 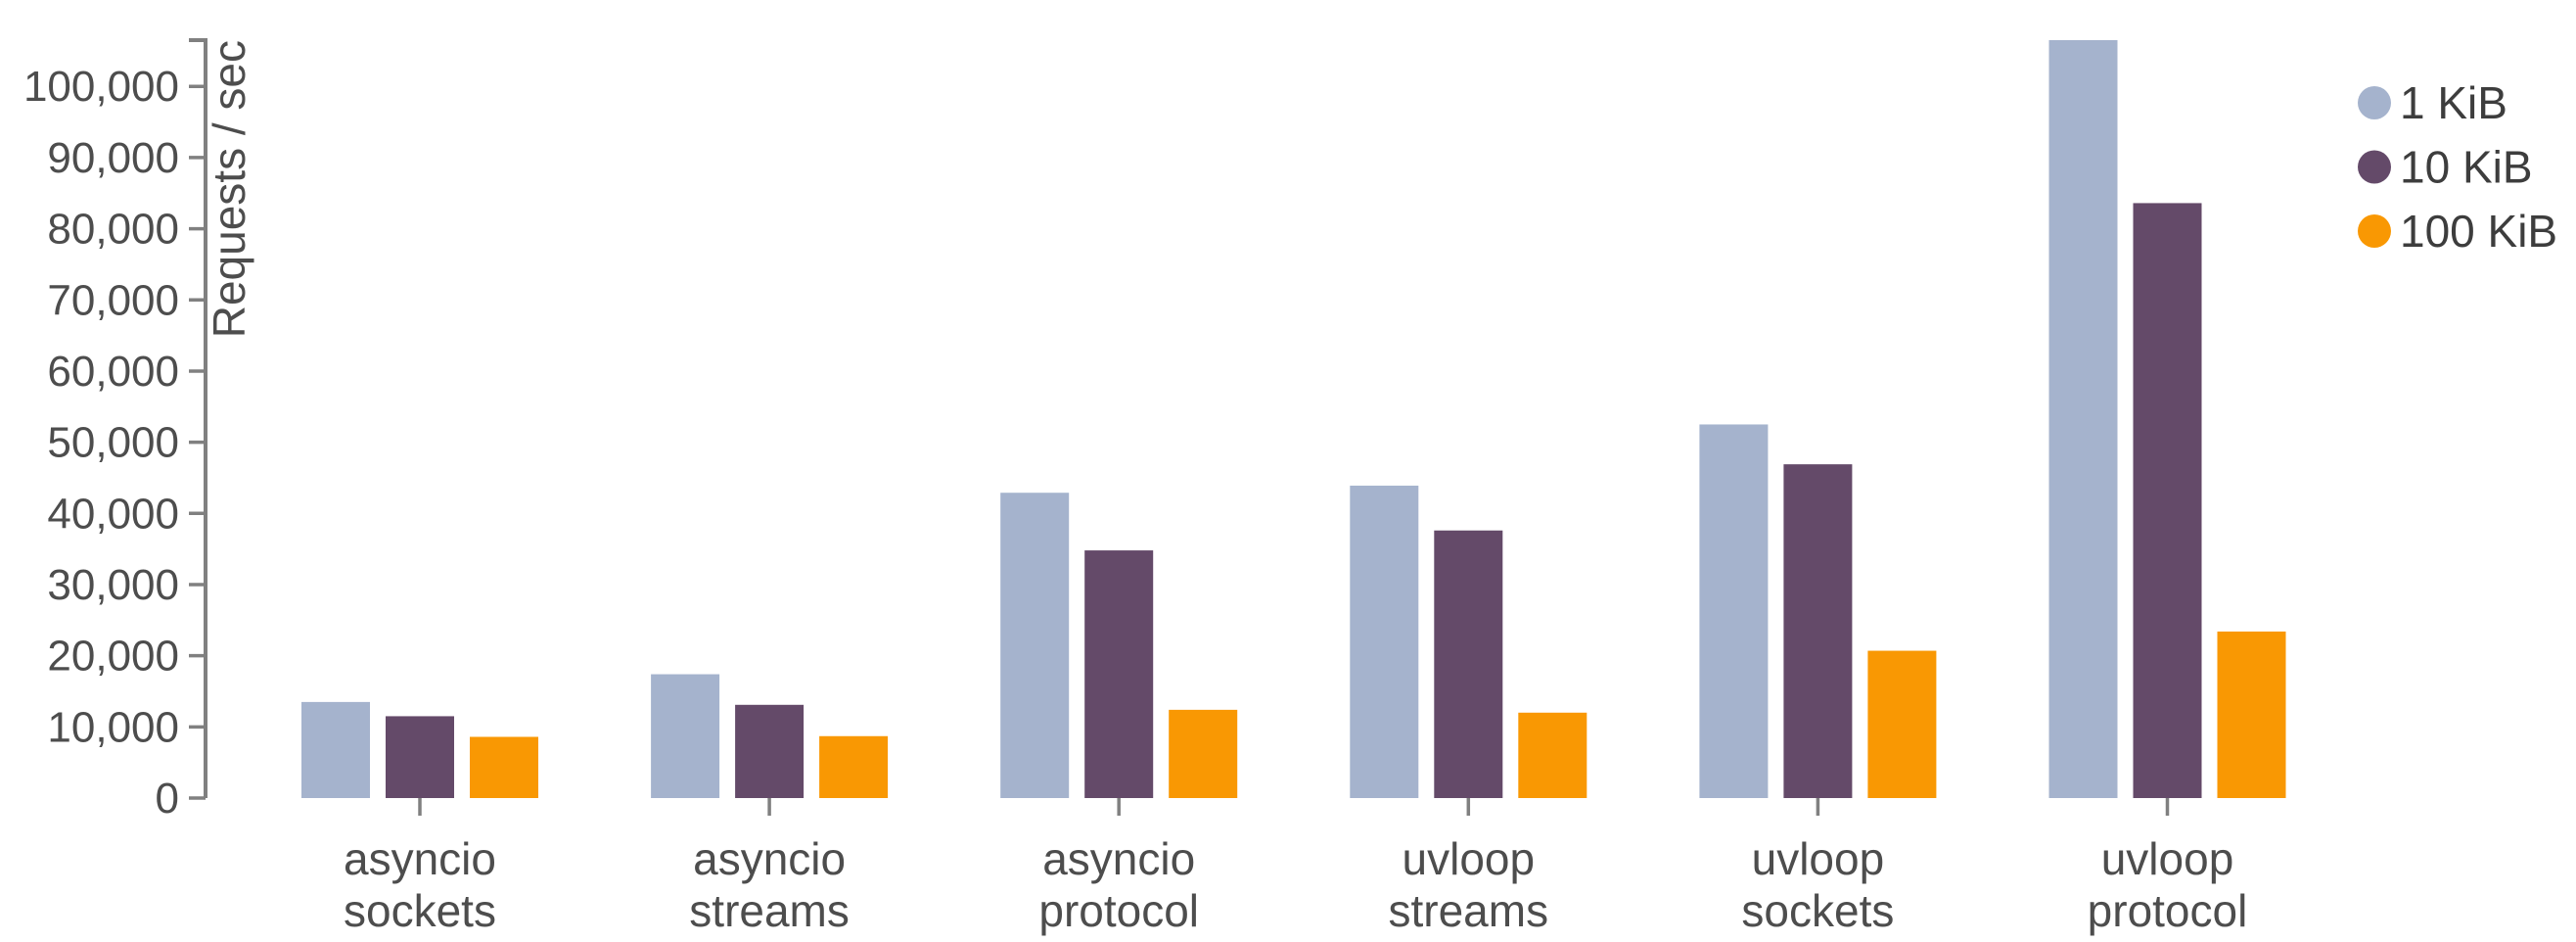 What do you see at coordinates (1118, 910) in the screenshot?
I see `x-axis-label-asyncio-protocol-line2: protocol` at bounding box center [1118, 910].